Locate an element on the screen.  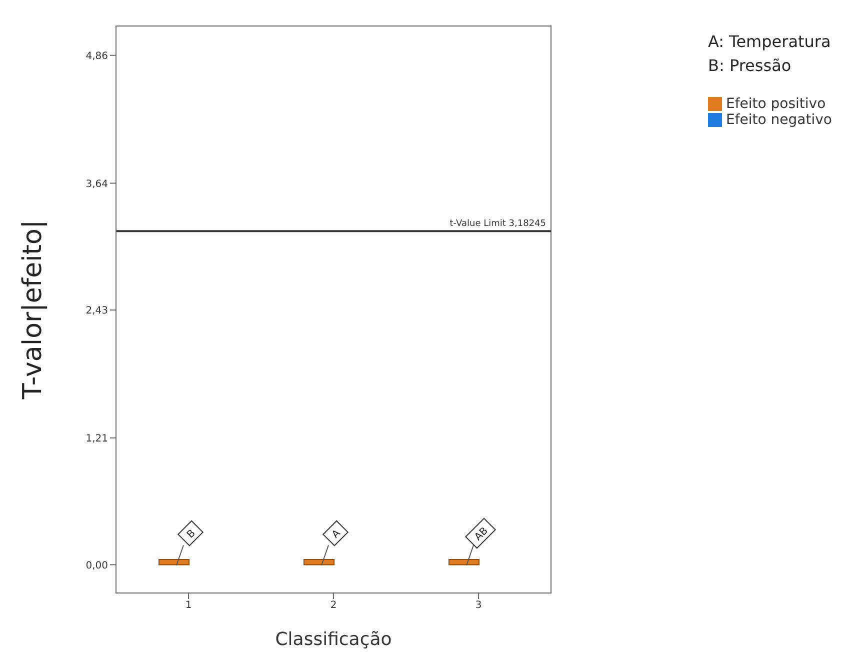
x-tick-label: 2 is located at coordinates (333, 606).